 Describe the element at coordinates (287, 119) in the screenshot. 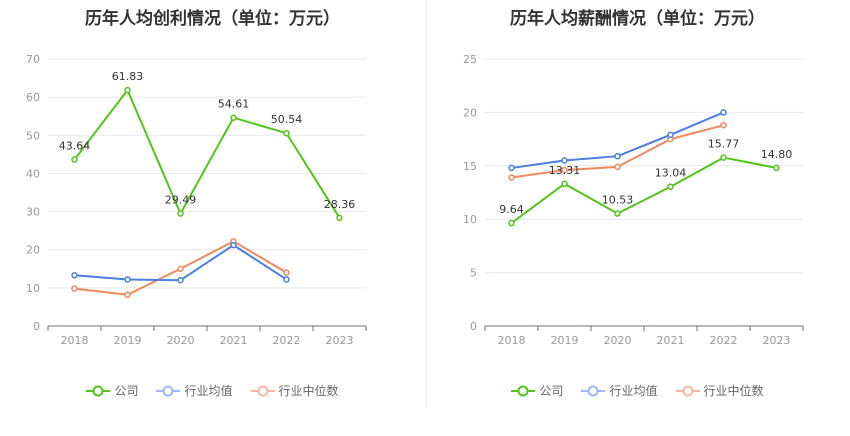

I see `data-label: 50.54` at that location.